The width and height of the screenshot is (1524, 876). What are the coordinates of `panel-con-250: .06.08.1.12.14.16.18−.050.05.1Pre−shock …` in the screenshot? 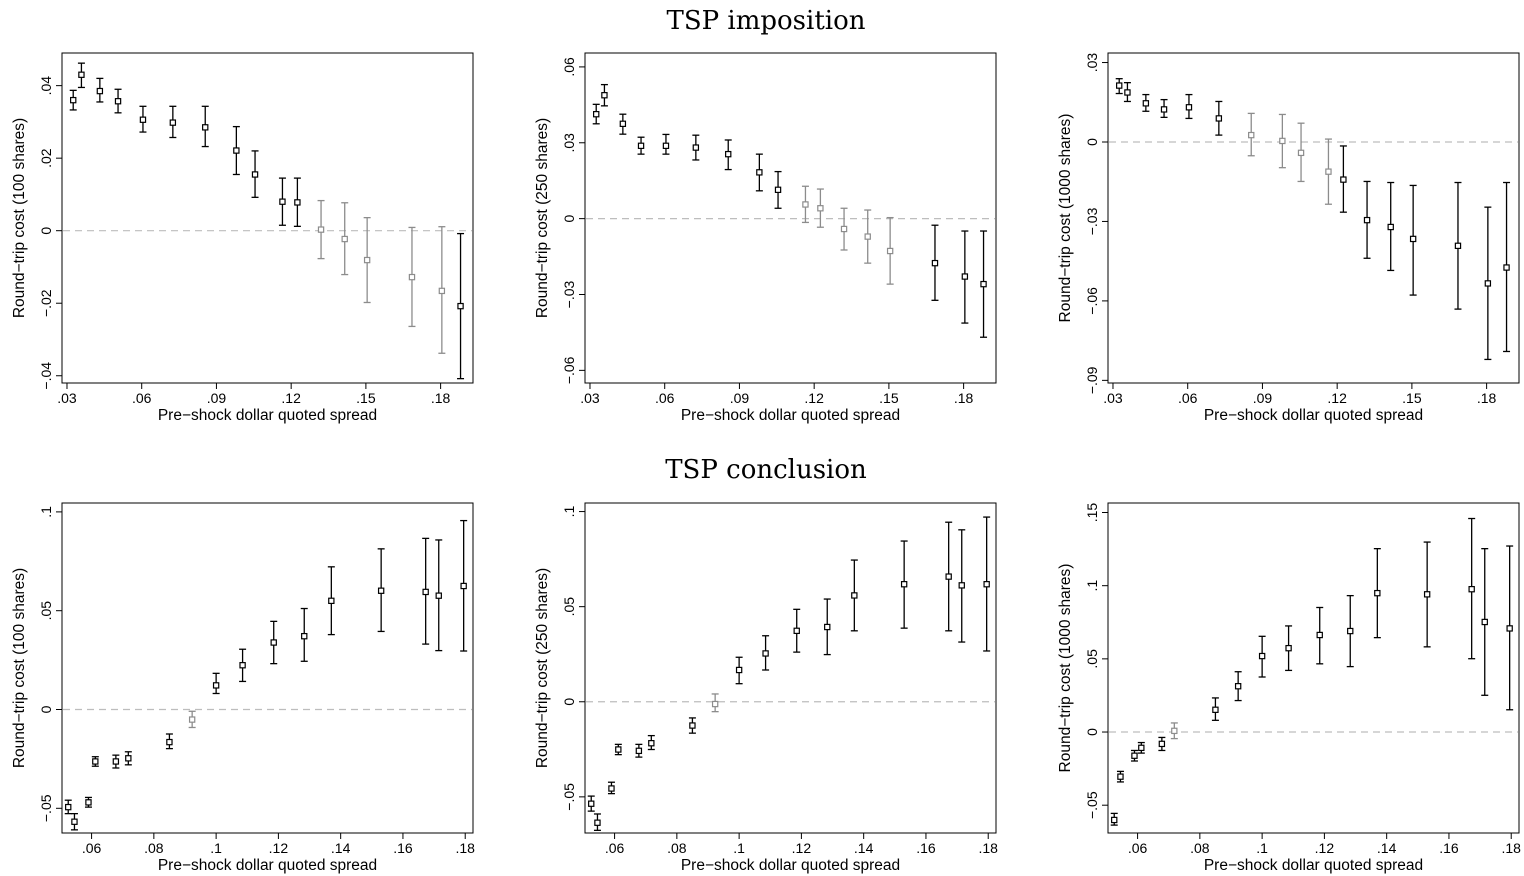 It's located at (766, 688).